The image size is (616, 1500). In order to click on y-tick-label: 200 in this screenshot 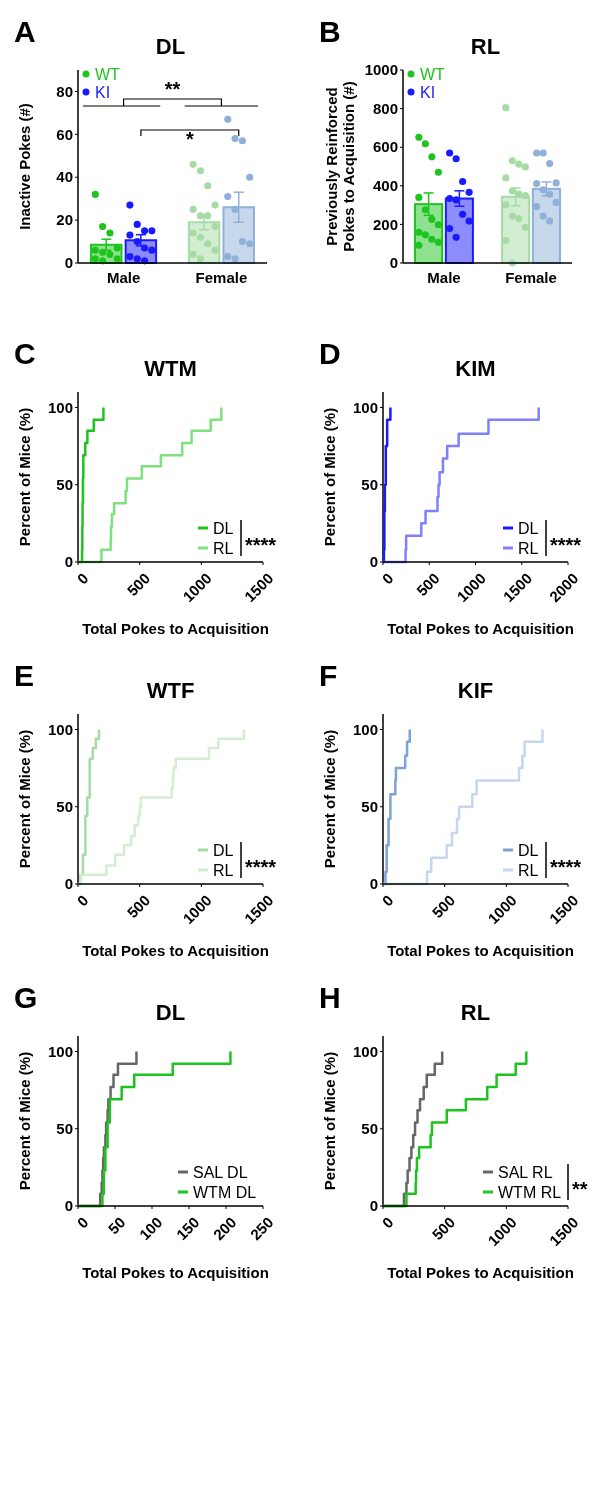, I will do `click(385, 224)`.